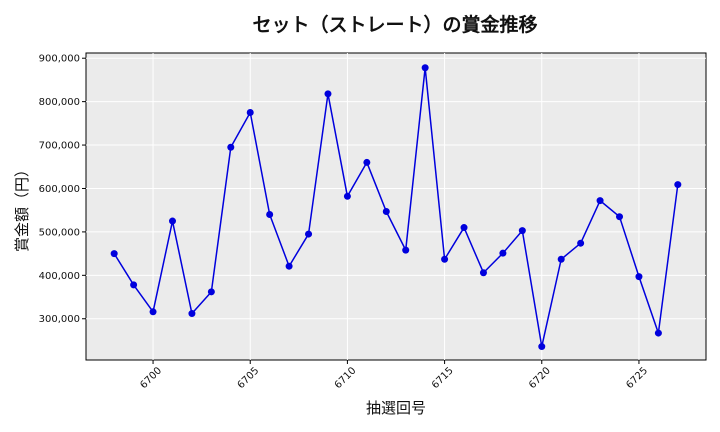 The height and width of the screenshot is (432, 720). Describe the element at coordinates (59, 276) in the screenshot. I see `y-tick-label: 400,000` at that location.